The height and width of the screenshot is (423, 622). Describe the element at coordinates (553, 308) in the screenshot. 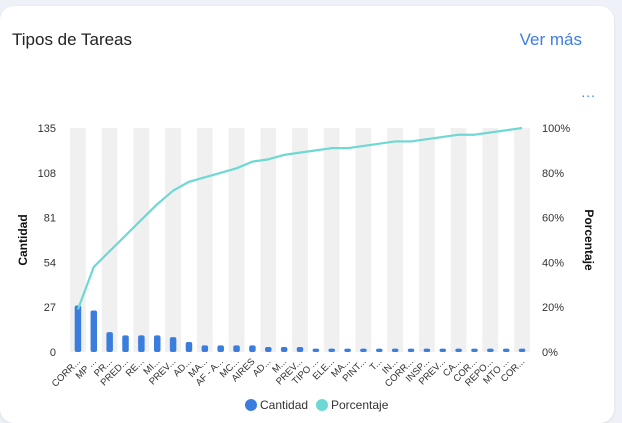

I see `y2-tick-label: 20%` at that location.